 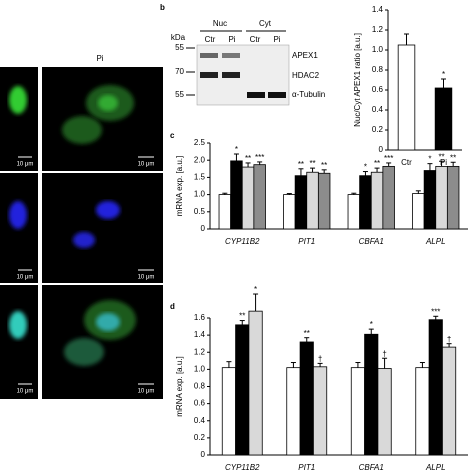 I want to click on y-tick-label: 2.5, so click(x=200, y=142).